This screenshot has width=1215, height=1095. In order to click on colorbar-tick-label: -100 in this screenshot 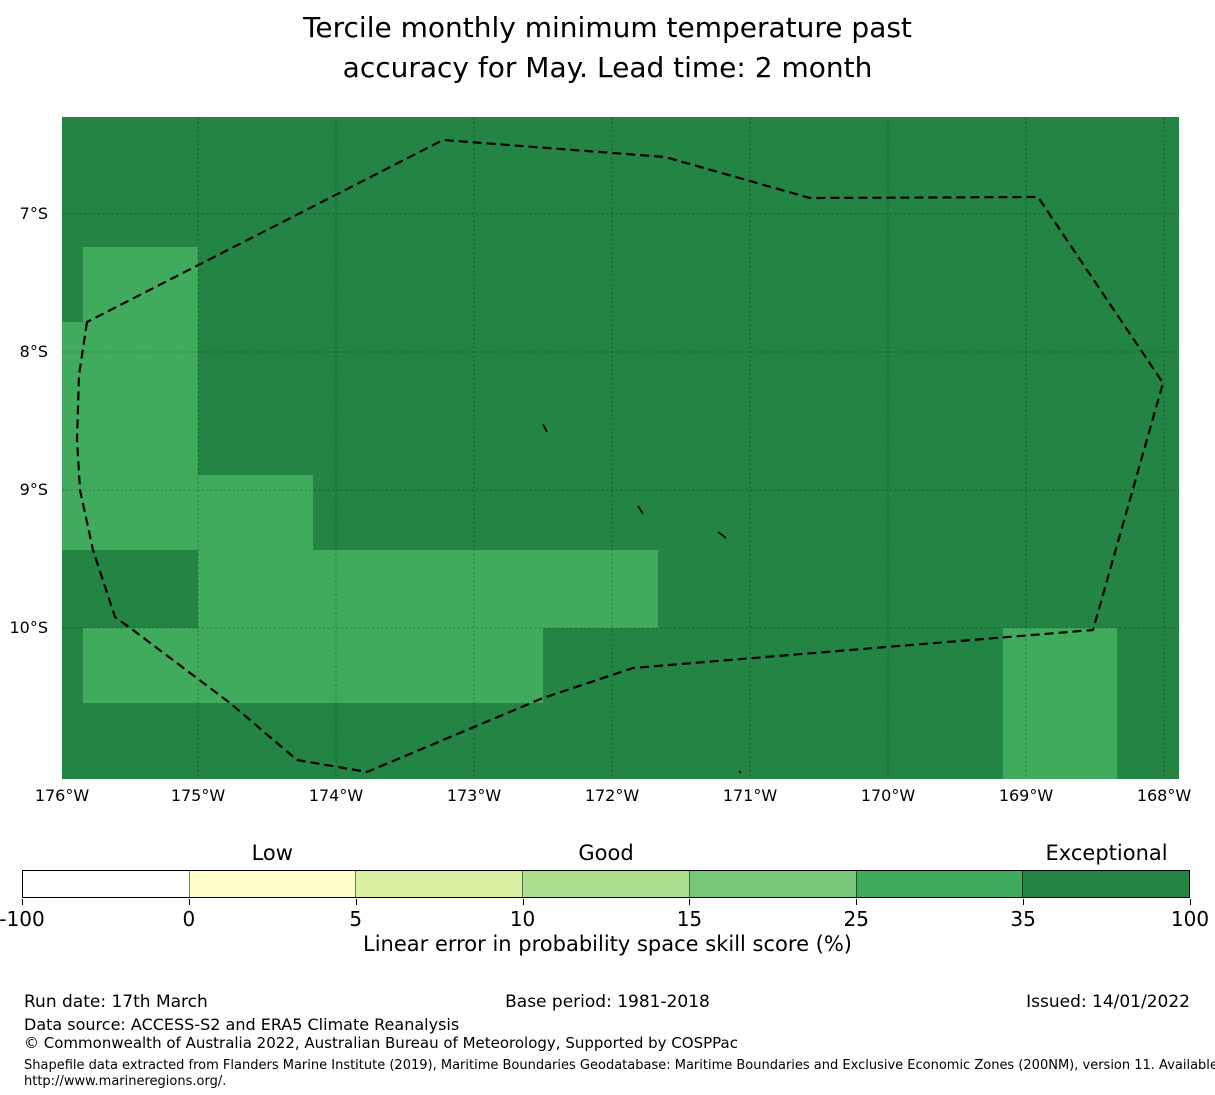, I will do `click(22, 919)`.